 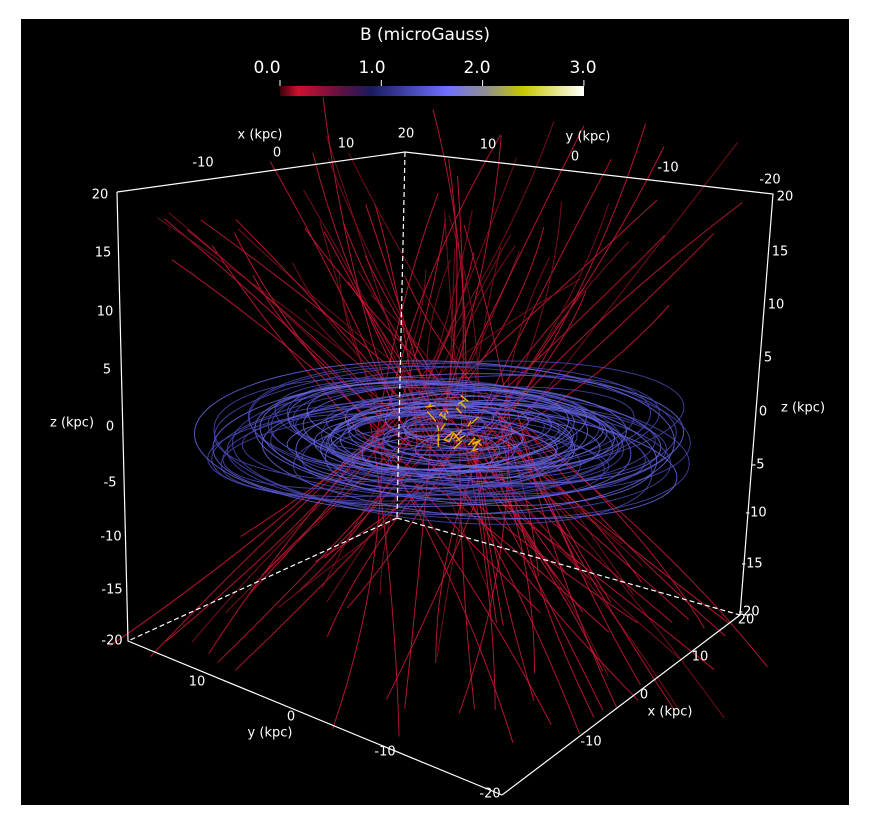 What do you see at coordinates (107, 370) in the screenshot?
I see `axis-tick-label: 5` at bounding box center [107, 370].